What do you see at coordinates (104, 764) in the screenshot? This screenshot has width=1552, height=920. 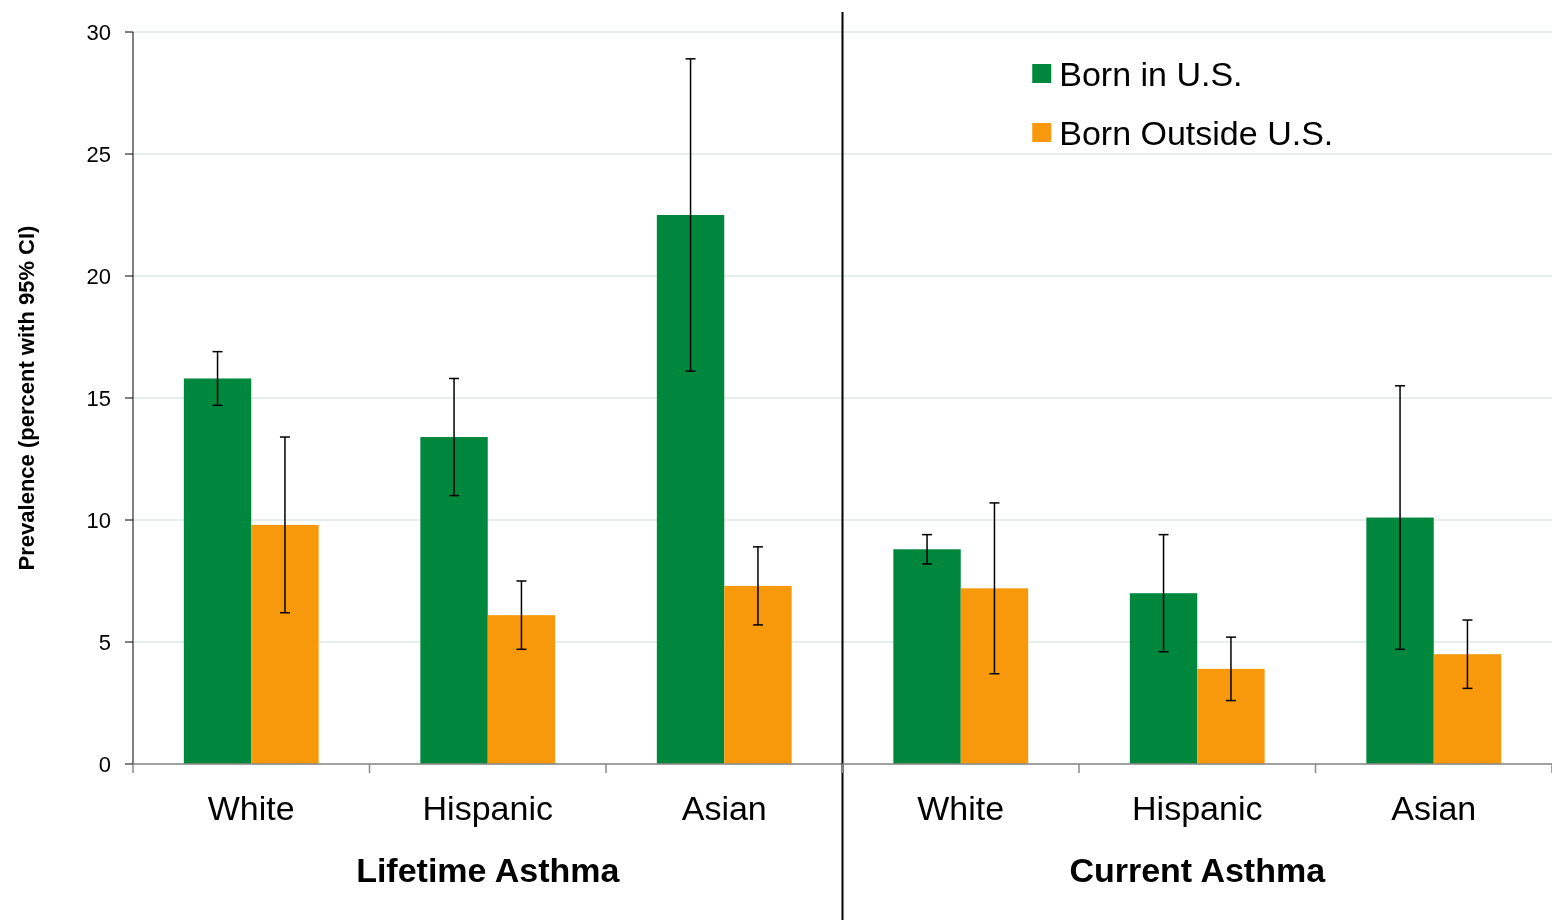 I see `y-tick-label: 0` at bounding box center [104, 764].